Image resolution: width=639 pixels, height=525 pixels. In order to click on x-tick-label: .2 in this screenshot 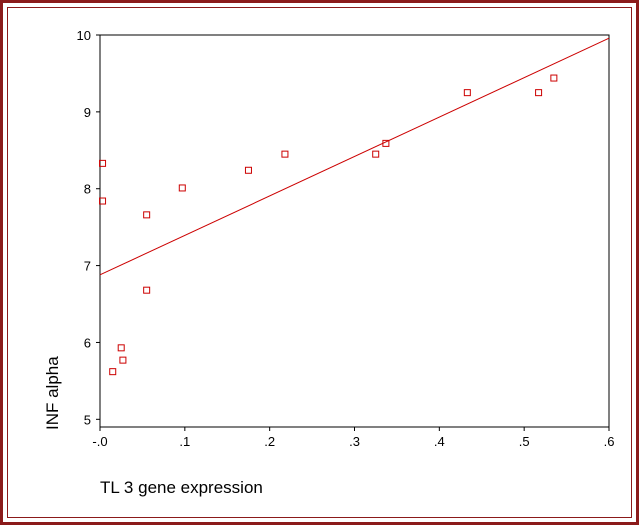, I will do `click(269, 441)`.